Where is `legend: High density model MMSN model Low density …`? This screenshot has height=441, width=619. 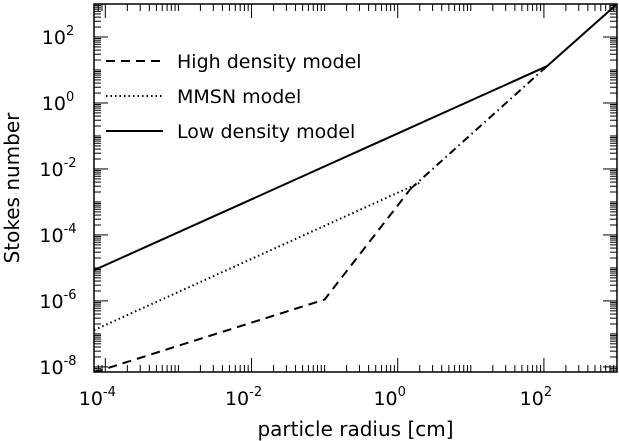
legend: High density model MMSN model Low density … is located at coordinates (234, 97).